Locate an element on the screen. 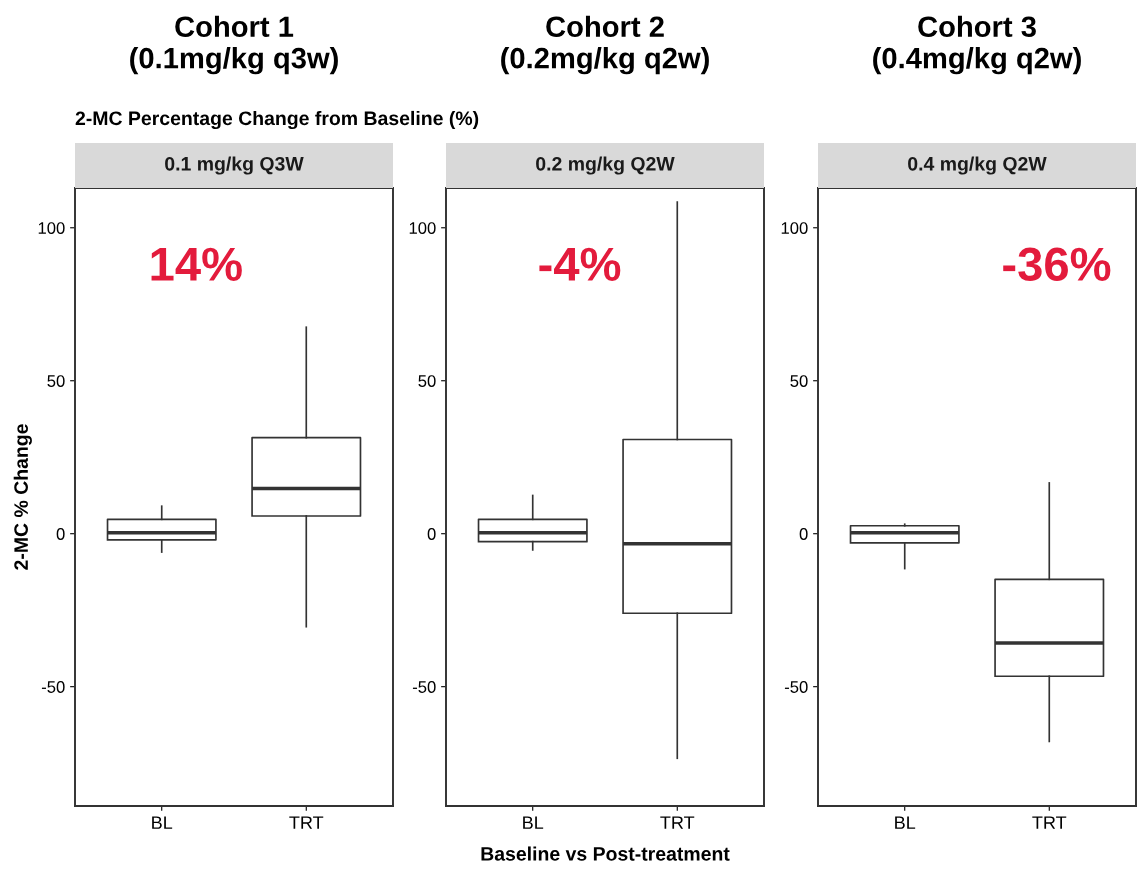  annotation: -4% is located at coordinates (580, 264).